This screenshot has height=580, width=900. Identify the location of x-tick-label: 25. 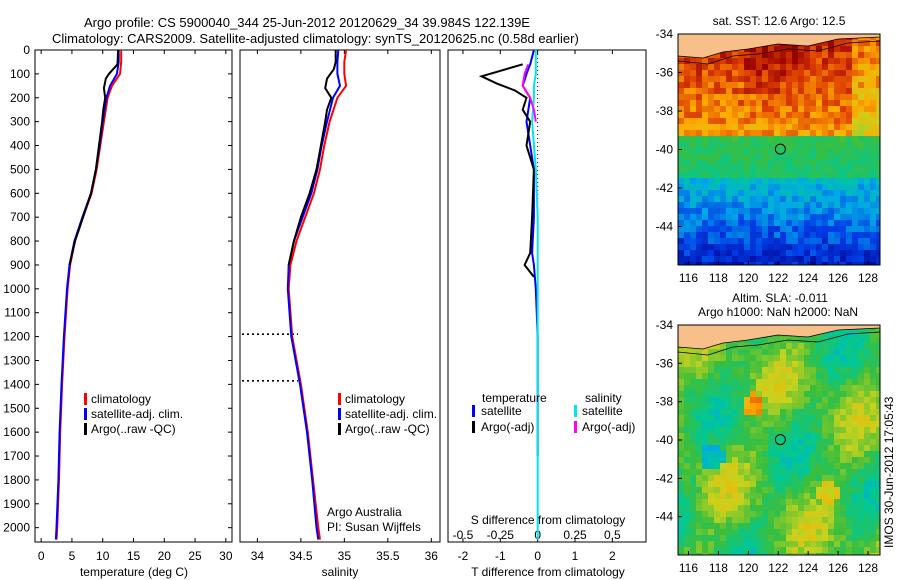
(195, 556).